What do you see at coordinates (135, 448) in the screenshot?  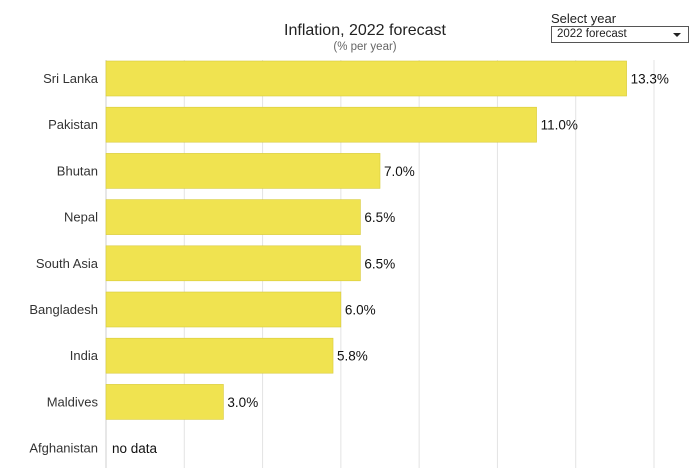 I see `data-label: no data` at bounding box center [135, 448].